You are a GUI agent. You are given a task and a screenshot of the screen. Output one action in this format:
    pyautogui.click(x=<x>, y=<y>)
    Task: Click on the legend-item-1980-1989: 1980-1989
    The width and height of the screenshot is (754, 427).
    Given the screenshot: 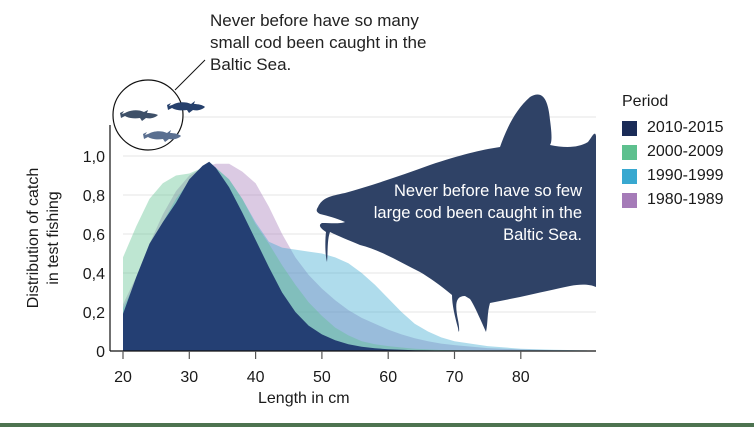 What is the action you would take?
    pyautogui.click(x=673, y=200)
    